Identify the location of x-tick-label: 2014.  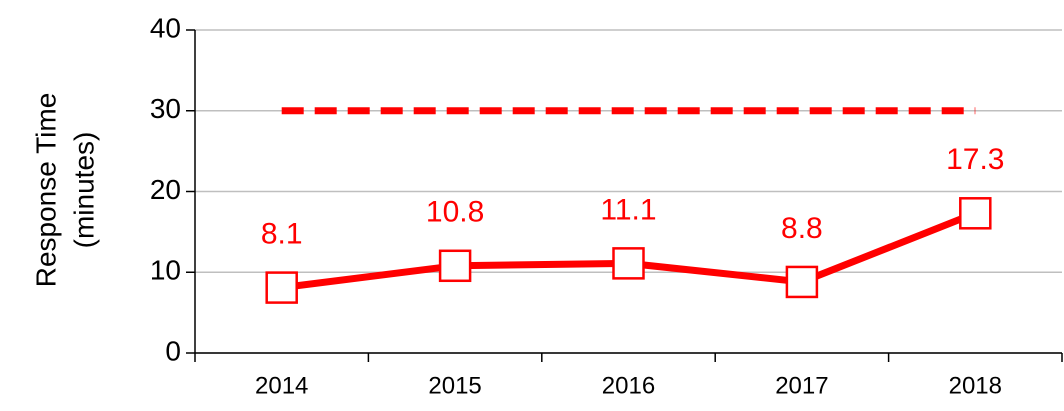
(281, 385).